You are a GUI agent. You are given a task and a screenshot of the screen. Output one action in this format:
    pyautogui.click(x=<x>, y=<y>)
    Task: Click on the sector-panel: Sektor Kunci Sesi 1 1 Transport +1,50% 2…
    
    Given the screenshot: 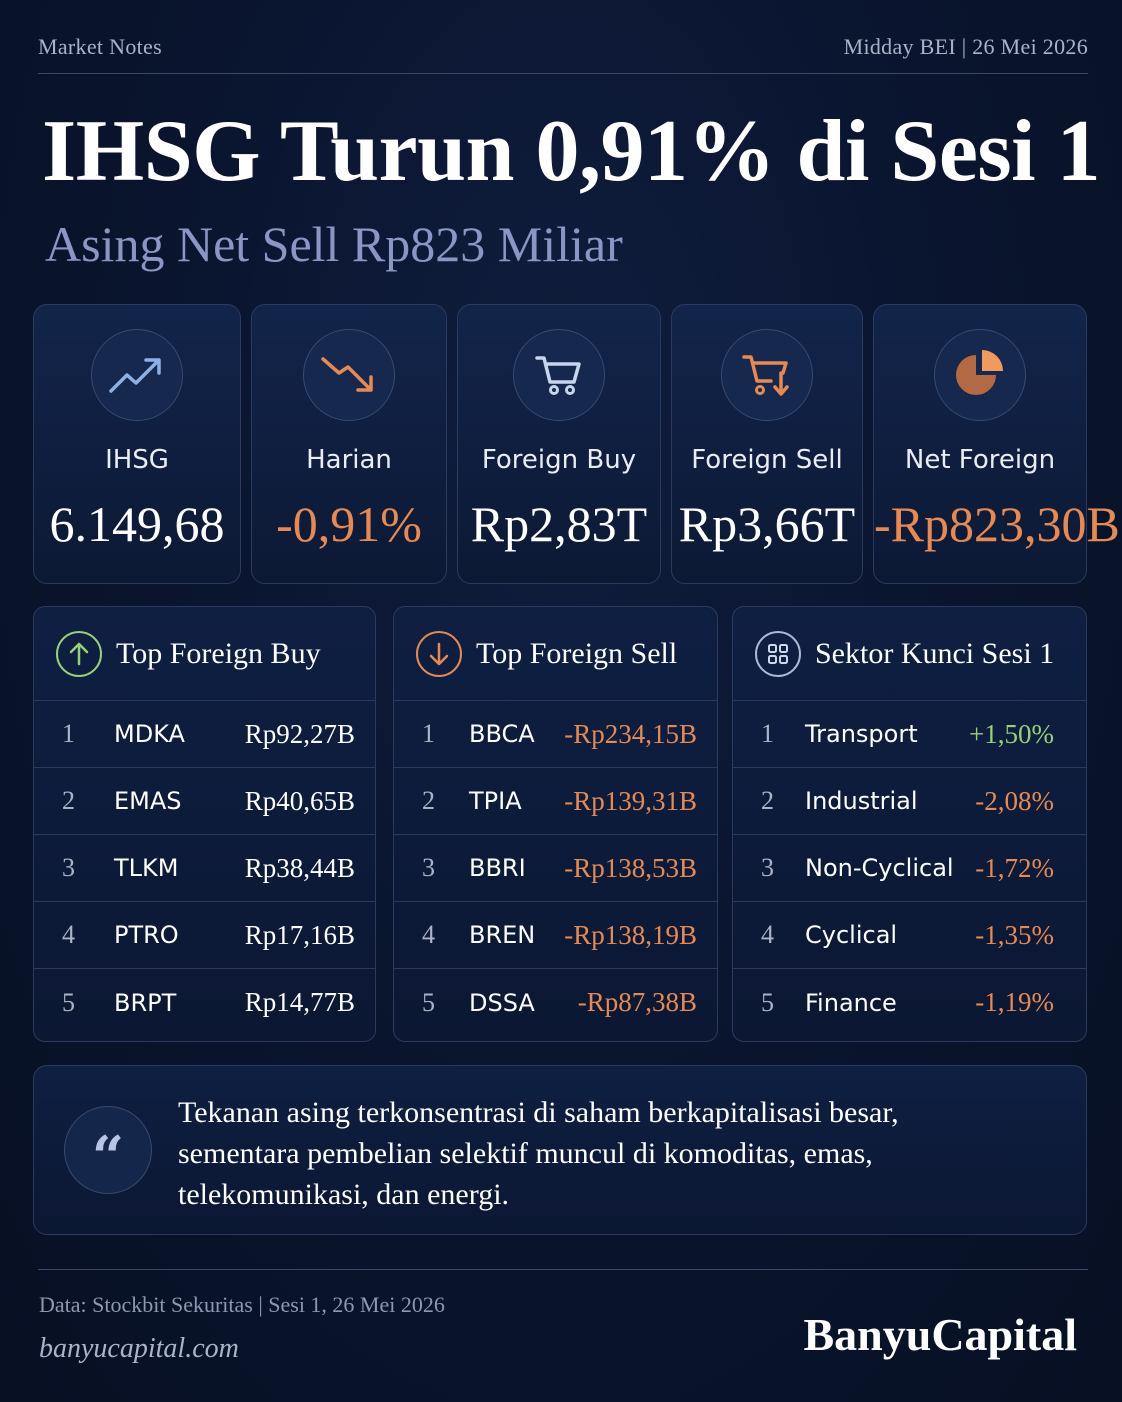 What is the action you would take?
    pyautogui.click(x=909, y=824)
    